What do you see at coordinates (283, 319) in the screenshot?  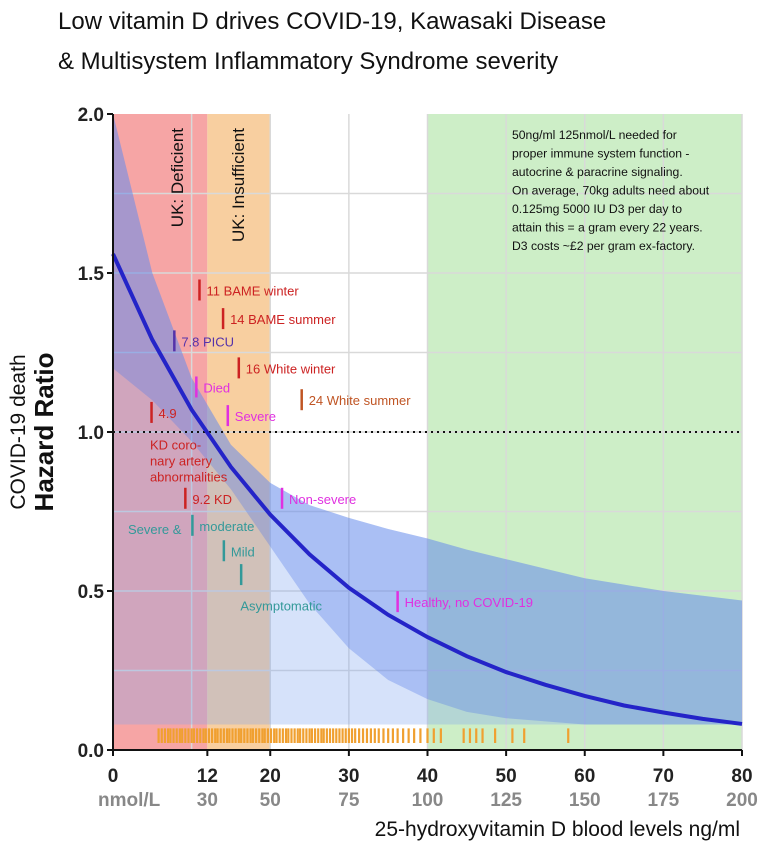 I see `annotation-label: 14 BAME summer` at bounding box center [283, 319].